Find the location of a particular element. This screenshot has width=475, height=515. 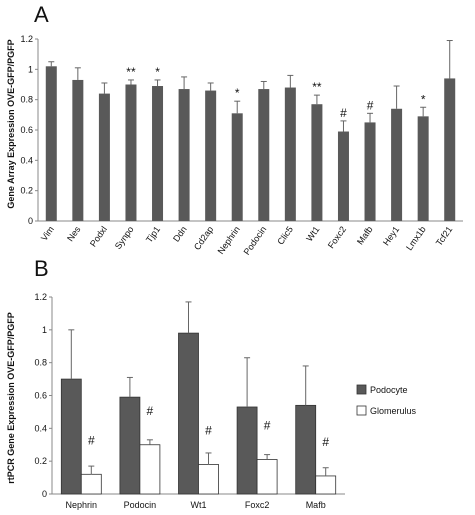

panel-b-xtick-label: Foxc2 is located at coordinates (257, 505).